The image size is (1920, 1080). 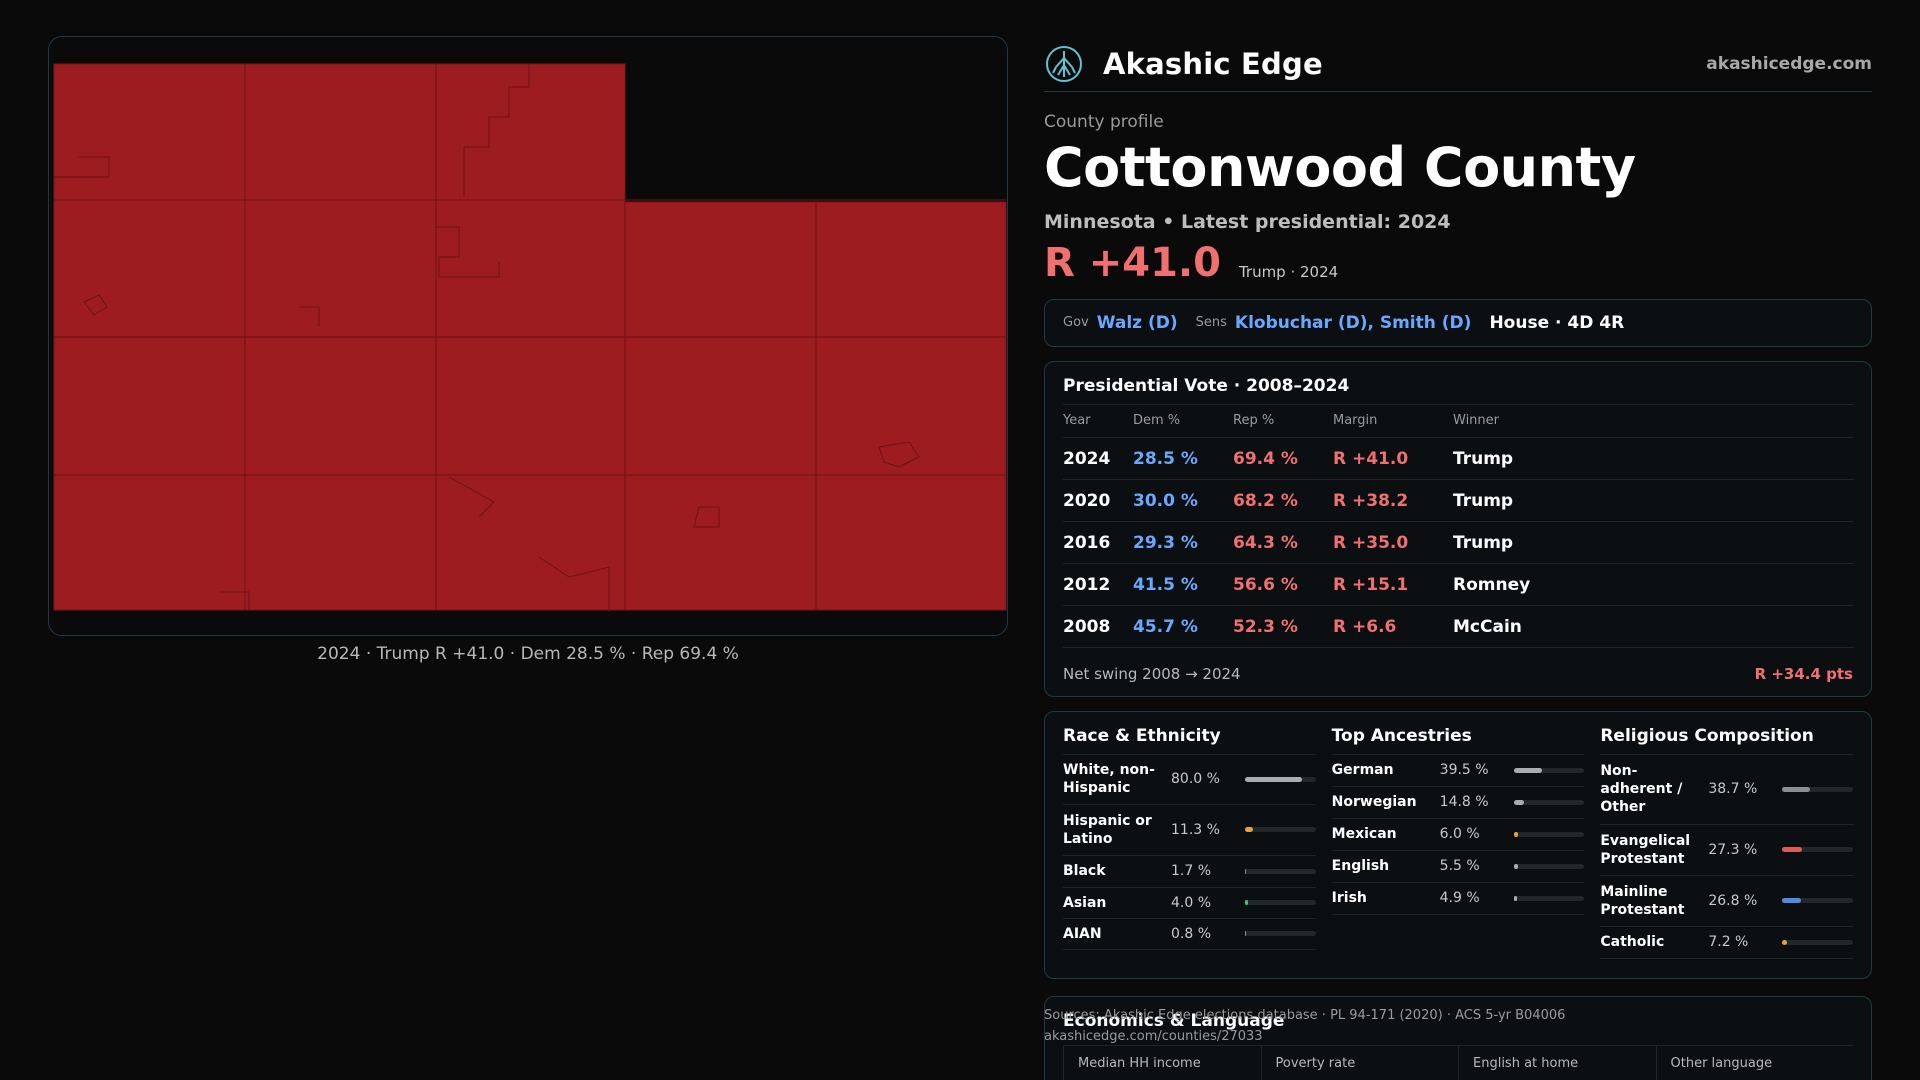 What do you see at coordinates (1340, 167) in the screenshot?
I see `page-title: Cottonwood County` at bounding box center [1340, 167].